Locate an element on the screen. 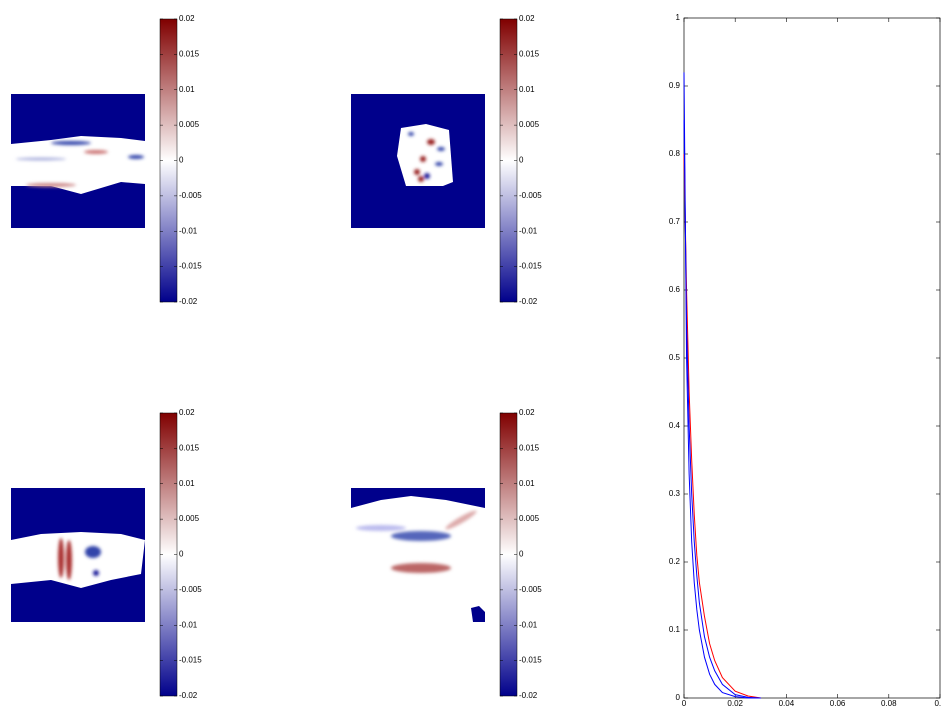 This screenshot has height=706, width=941. y-tick-label: 0.7 is located at coordinates (675, 221).